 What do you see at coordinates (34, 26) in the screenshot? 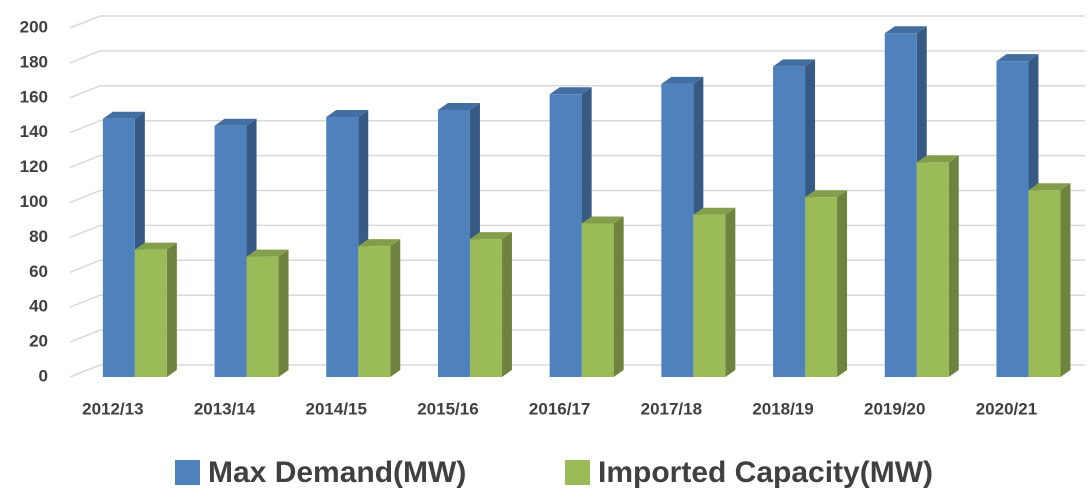
I see `y-tick-label: 200` at bounding box center [34, 26].